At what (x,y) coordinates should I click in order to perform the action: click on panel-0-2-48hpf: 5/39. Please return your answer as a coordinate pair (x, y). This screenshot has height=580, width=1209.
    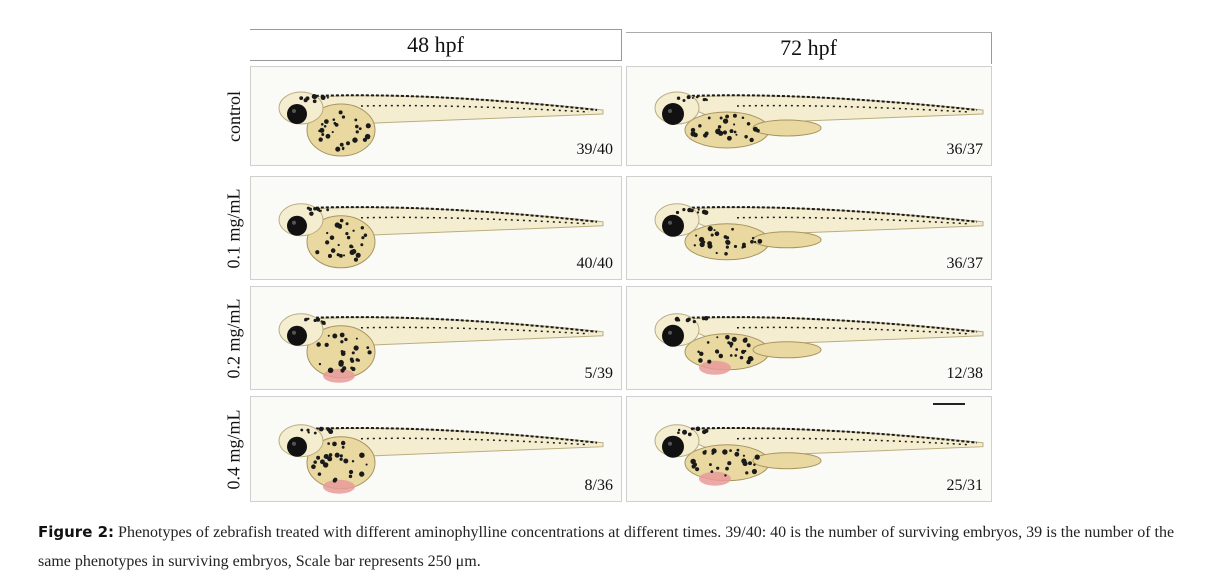
    Looking at the image, I should click on (436, 338).